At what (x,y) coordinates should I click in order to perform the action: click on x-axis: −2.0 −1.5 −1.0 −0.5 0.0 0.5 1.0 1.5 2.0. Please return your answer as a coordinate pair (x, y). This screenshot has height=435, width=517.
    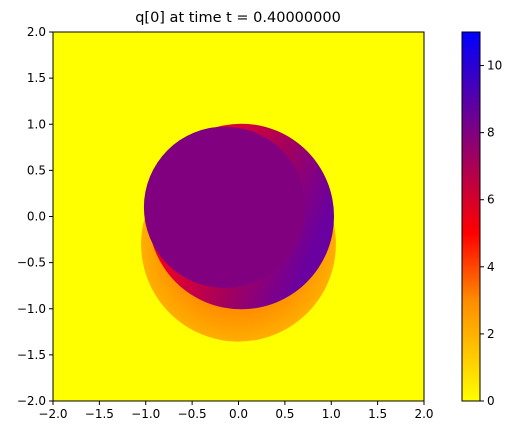
    Looking at the image, I should click on (236, 411).